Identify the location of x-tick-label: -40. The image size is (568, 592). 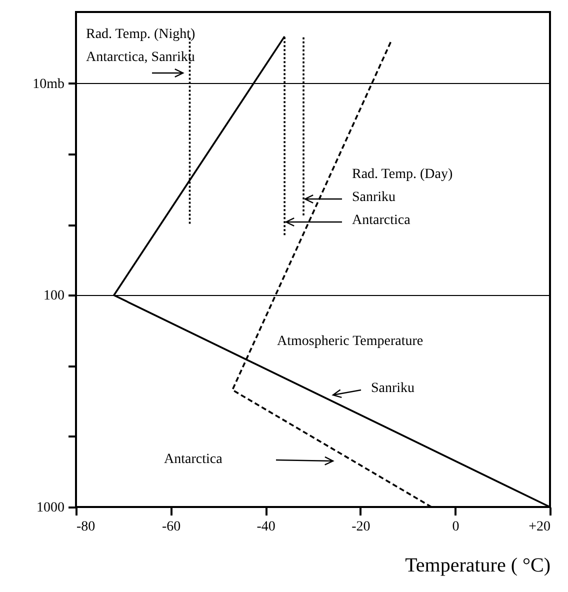
(266, 527).